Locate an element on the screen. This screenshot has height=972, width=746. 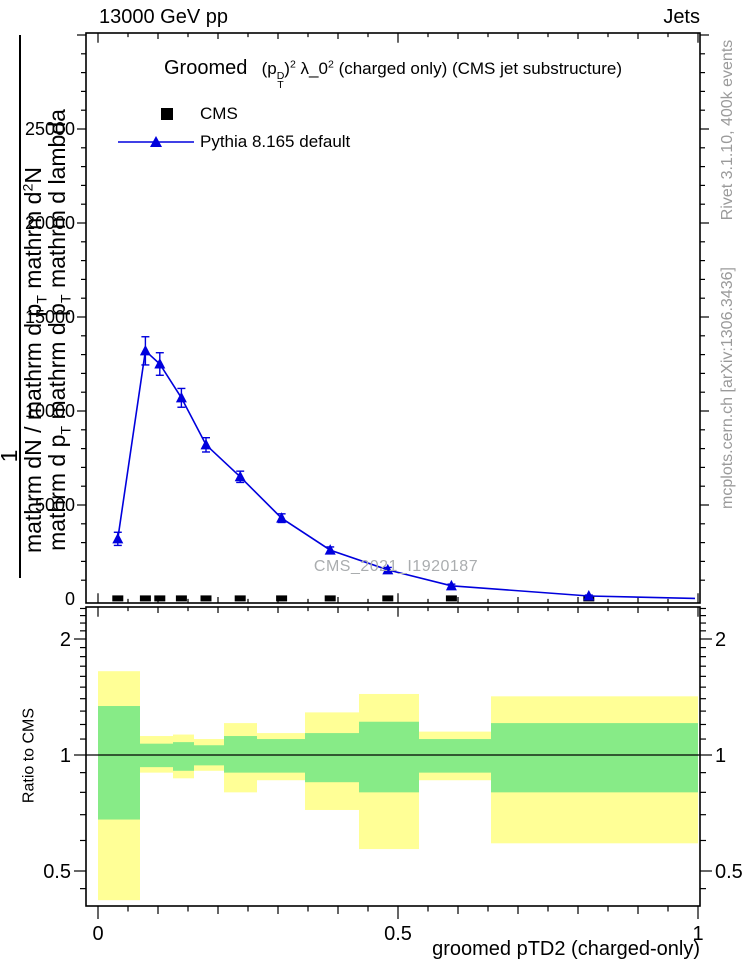
yaxis-label-line-b: mathrm d pT mathrm d pT mathrm d lambda is located at coordinates (59, 330).